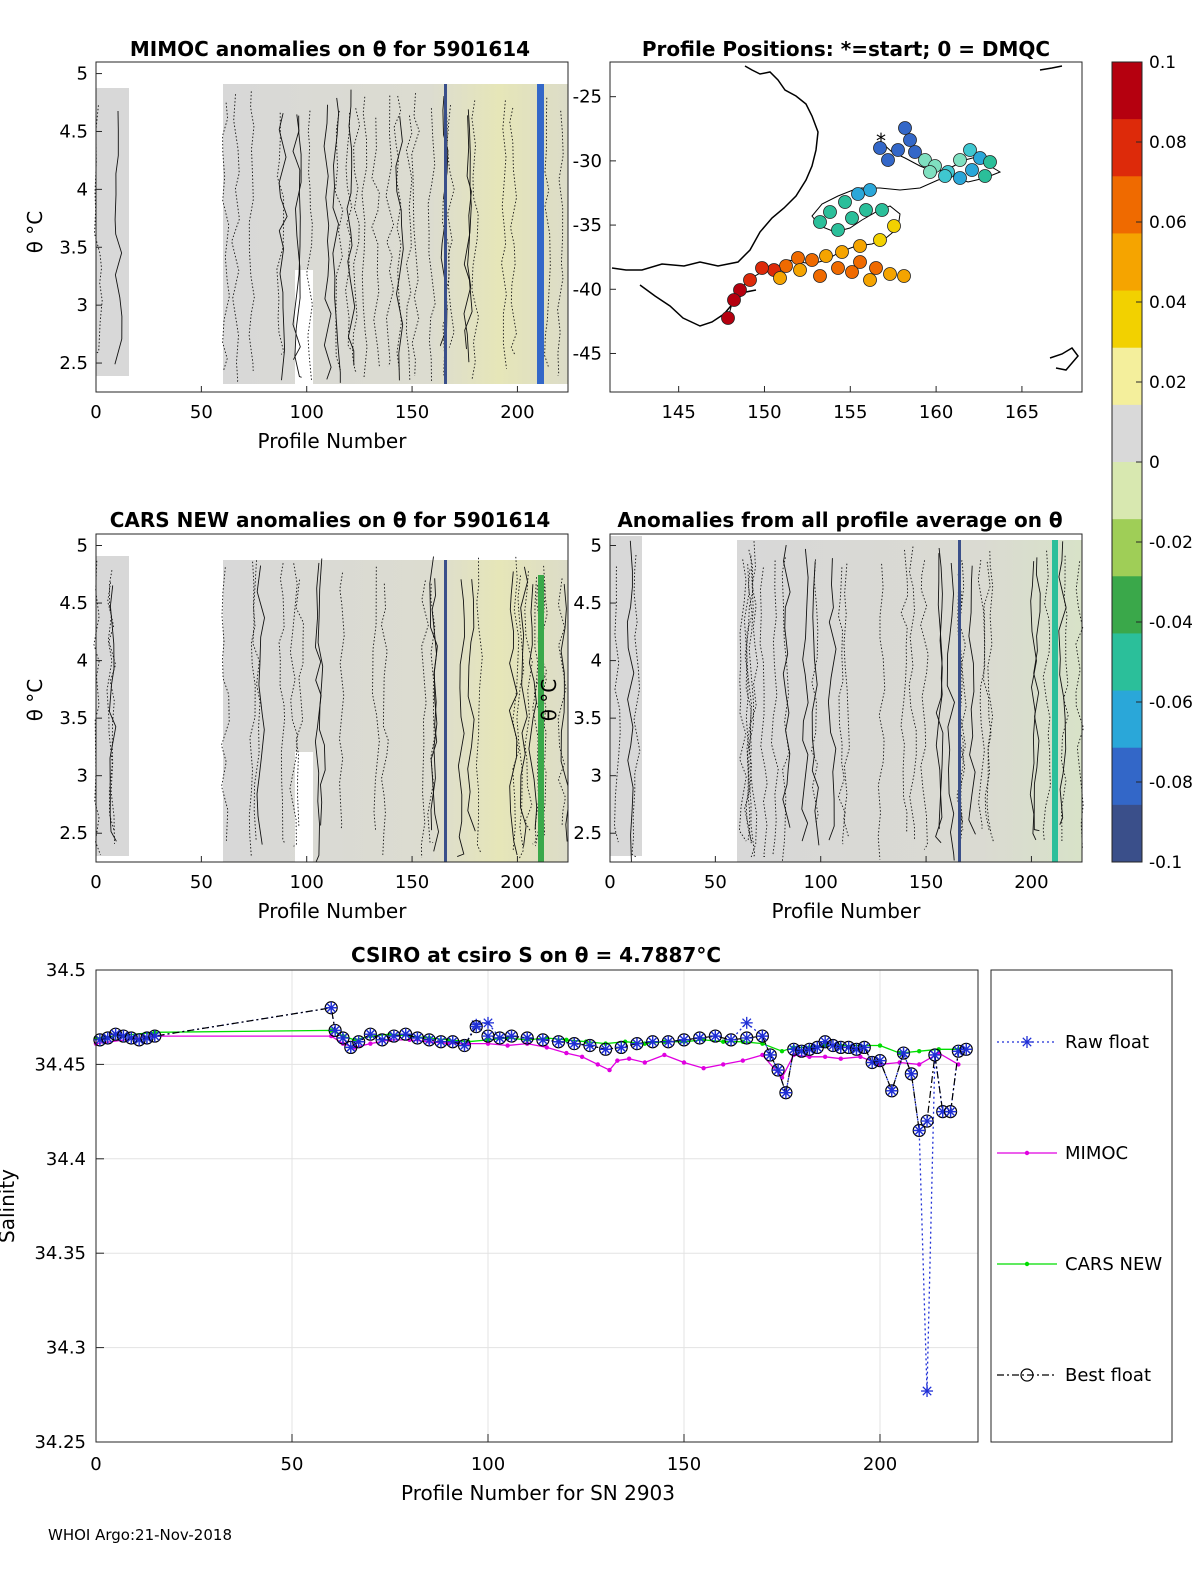 The width and height of the screenshot is (1200, 1575). Describe the element at coordinates (112, 232) in the screenshot. I see `mimoc-field-block` at that location.